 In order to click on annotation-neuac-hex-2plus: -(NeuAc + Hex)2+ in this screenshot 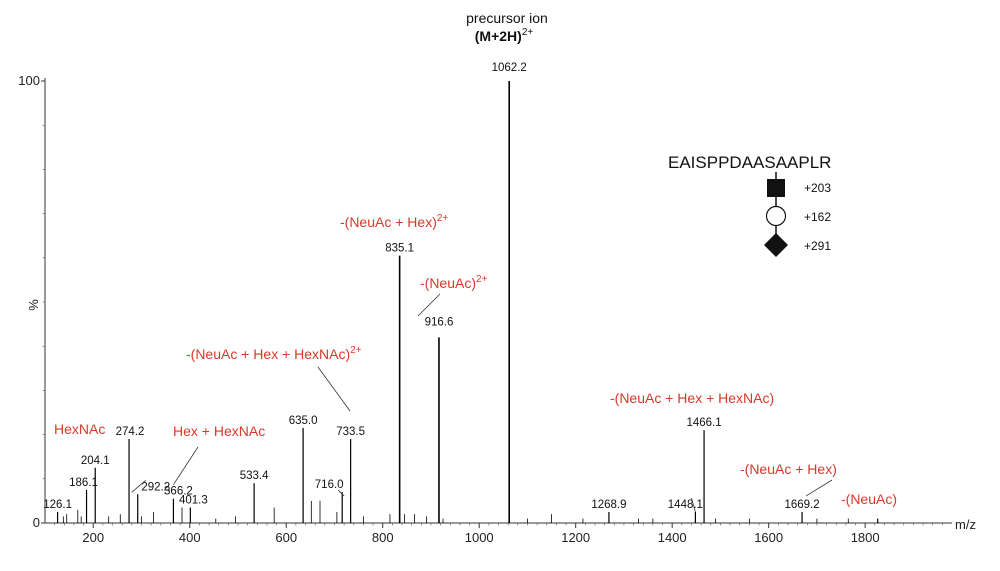, I will do `click(394, 221)`.